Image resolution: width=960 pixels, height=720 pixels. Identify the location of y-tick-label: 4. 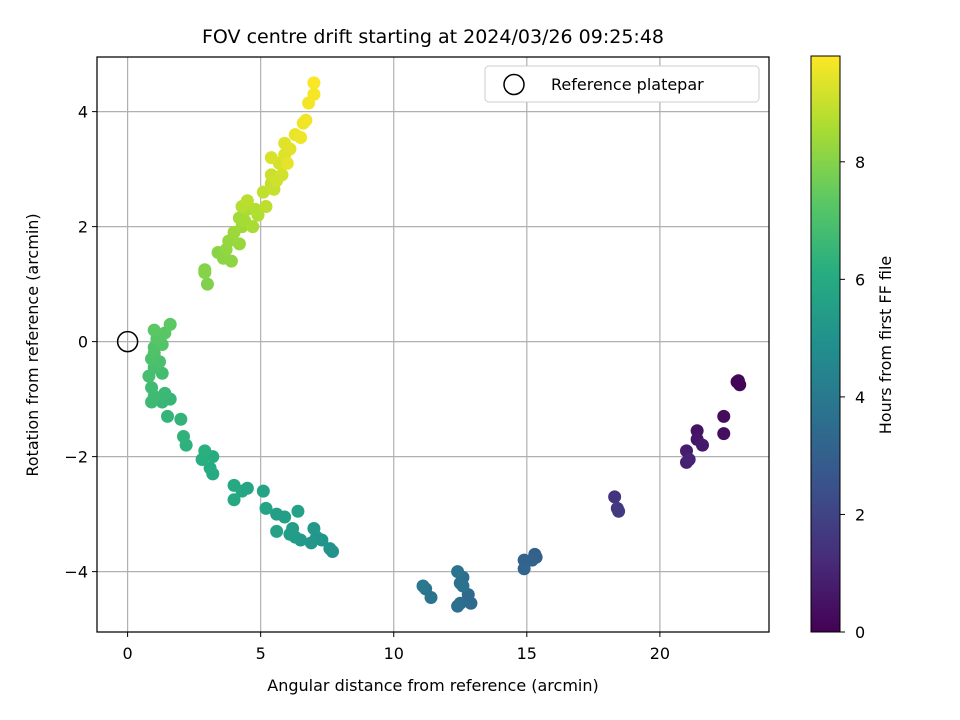
(83, 112).